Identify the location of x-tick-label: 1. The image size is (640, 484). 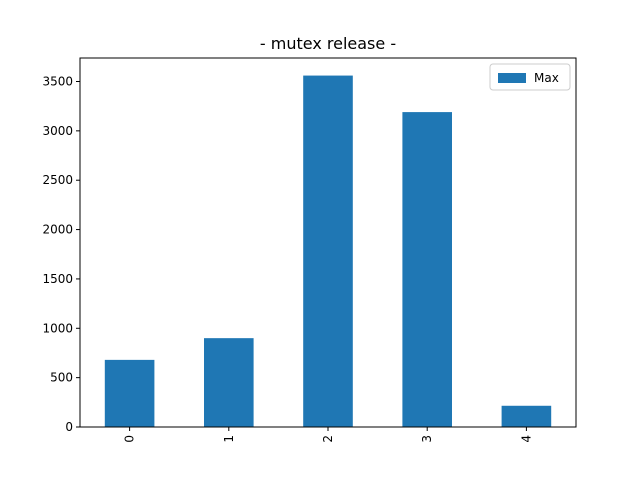
(229, 439).